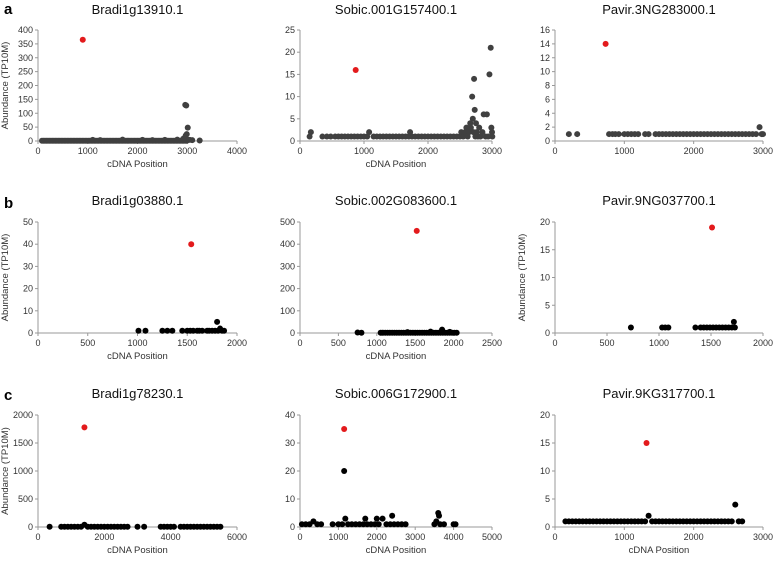 The height and width of the screenshot is (563, 778). What do you see at coordinates (87, 343) in the screenshot?
I see `x-tick-label: 500` at bounding box center [87, 343].